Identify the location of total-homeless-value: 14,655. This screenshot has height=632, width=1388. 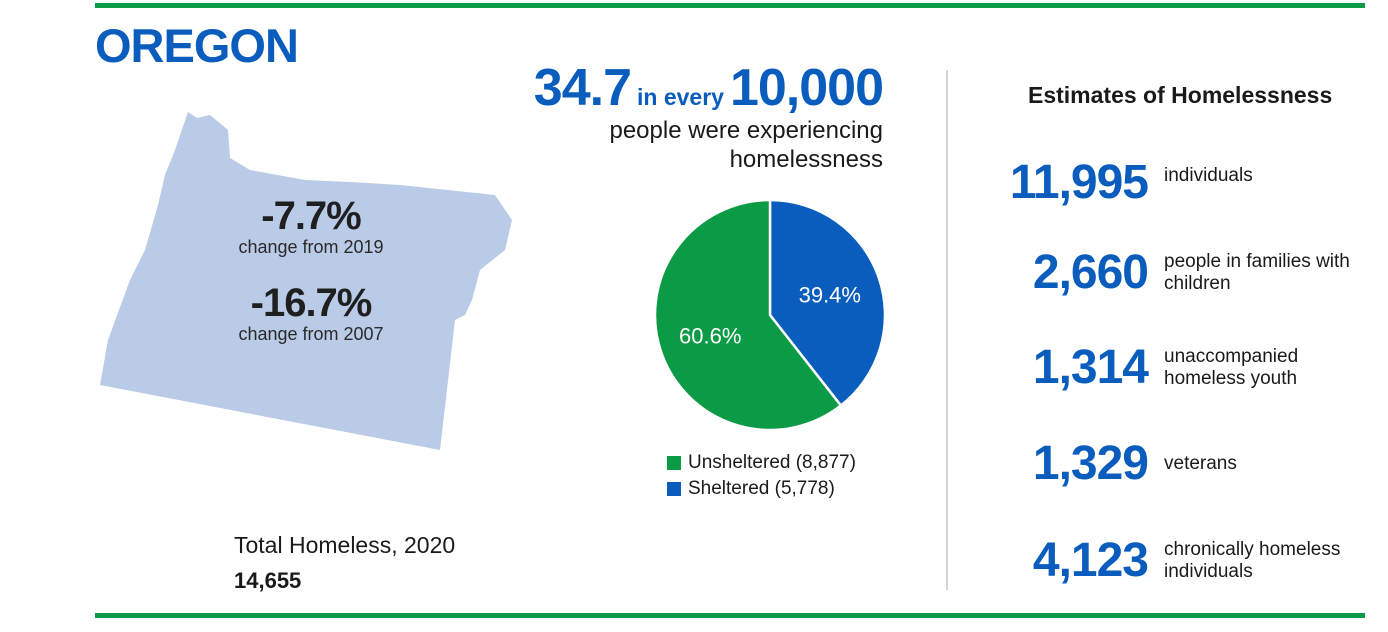
(268, 580).